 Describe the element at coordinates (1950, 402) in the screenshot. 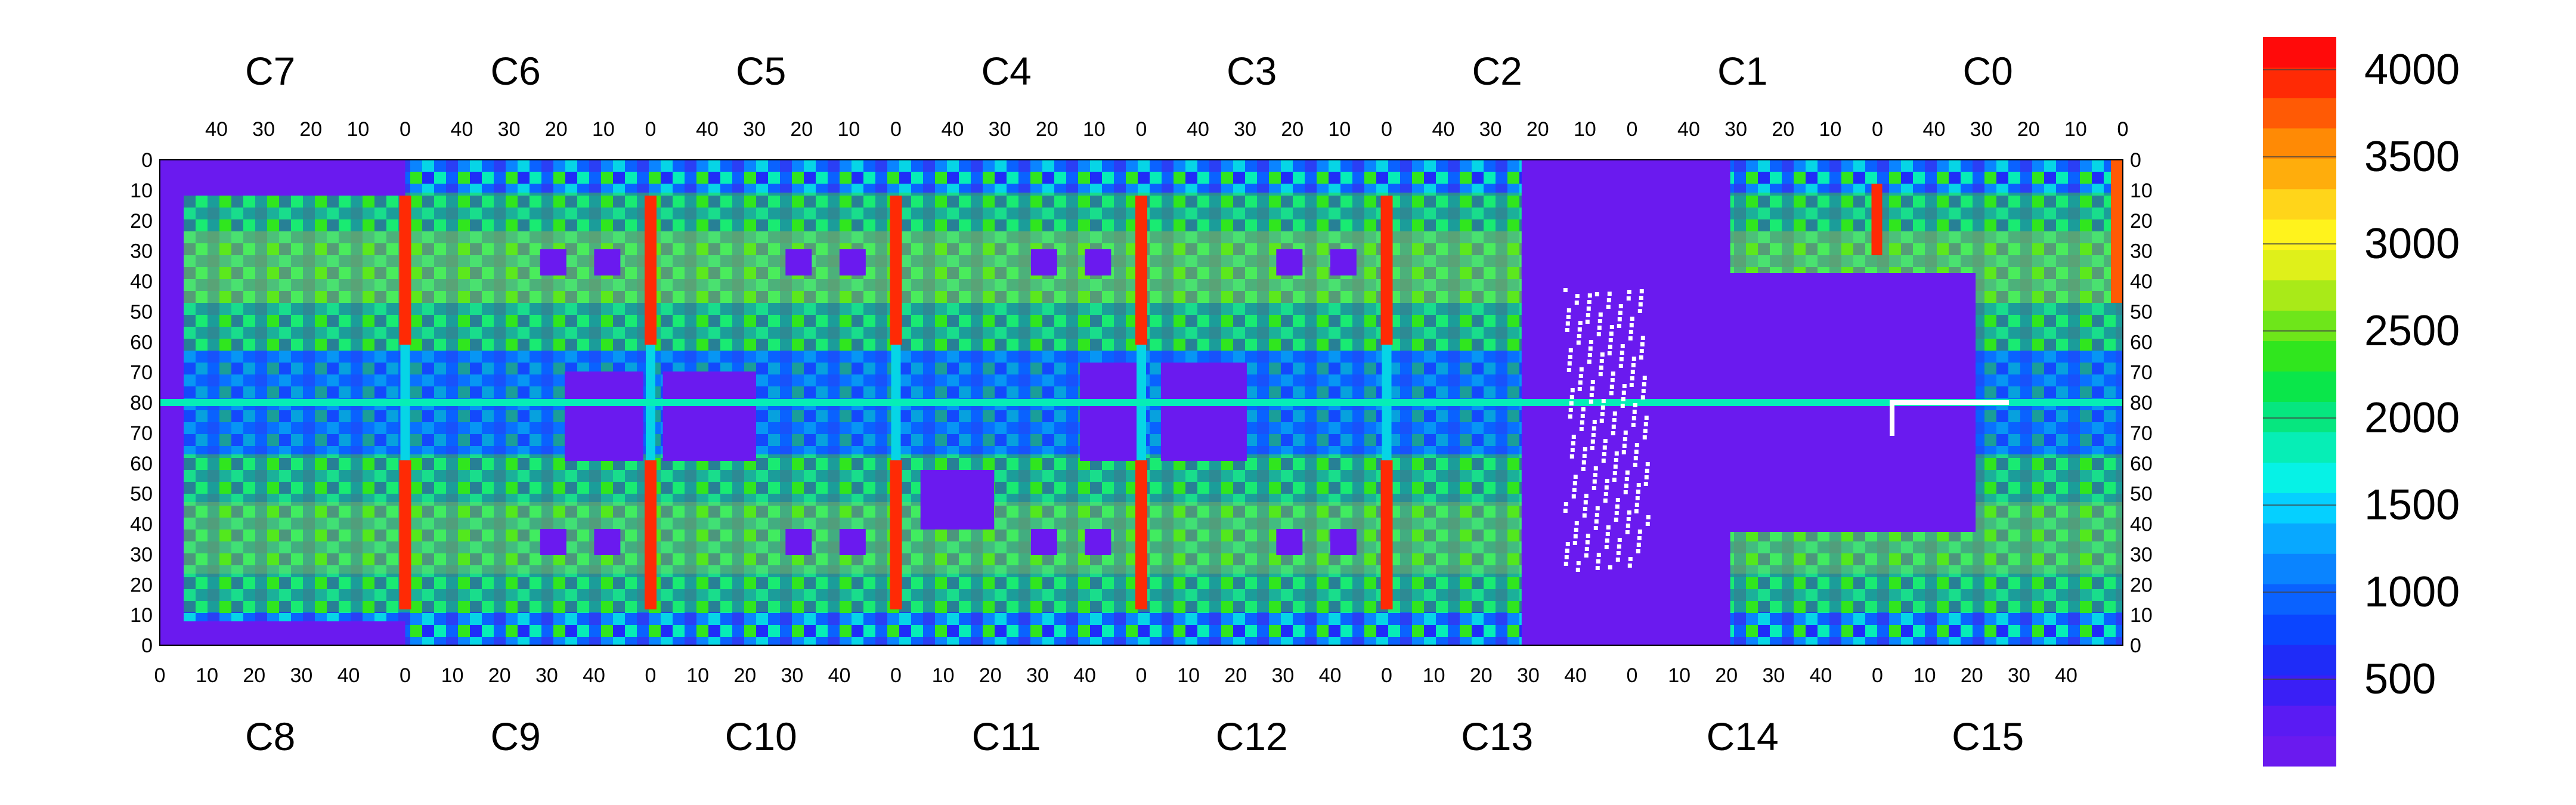

I see `white-trace` at that location.